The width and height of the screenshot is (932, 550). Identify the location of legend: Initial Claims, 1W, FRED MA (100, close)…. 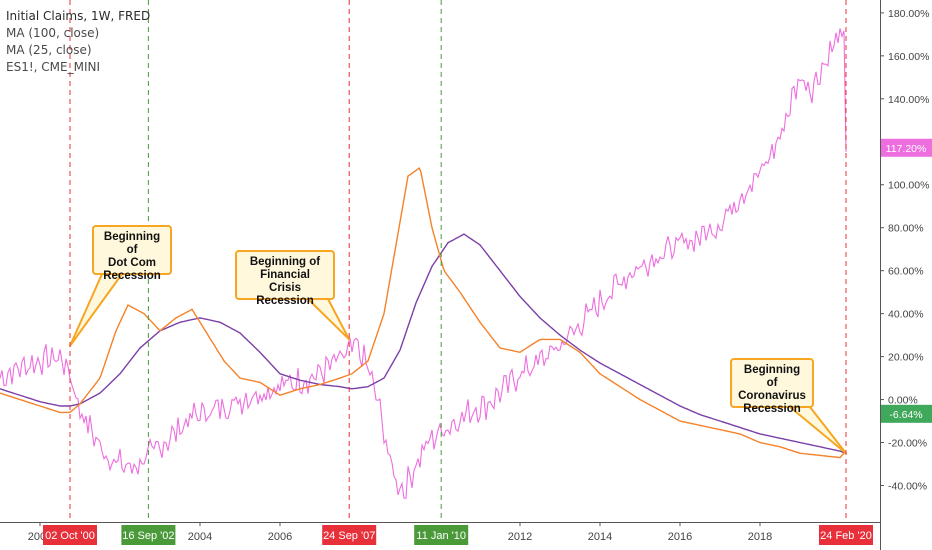
(78, 42).